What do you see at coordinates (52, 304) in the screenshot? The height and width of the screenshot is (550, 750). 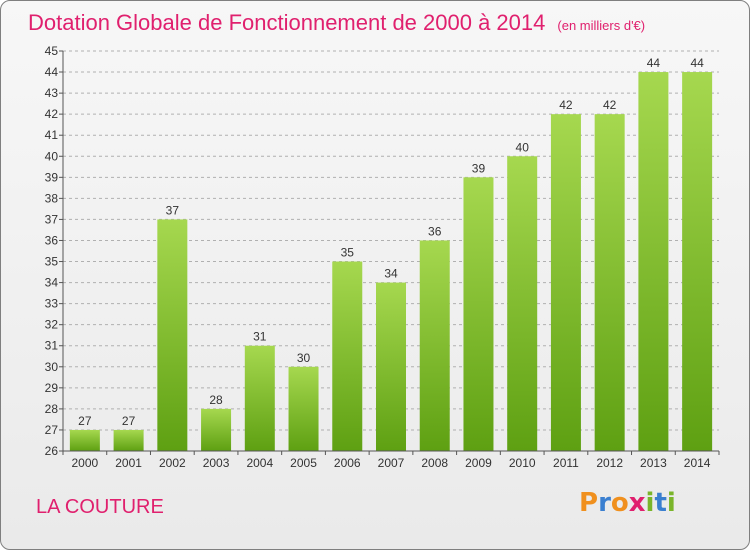 I see `y-tick-label: 33` at bounding box center [52, 304].